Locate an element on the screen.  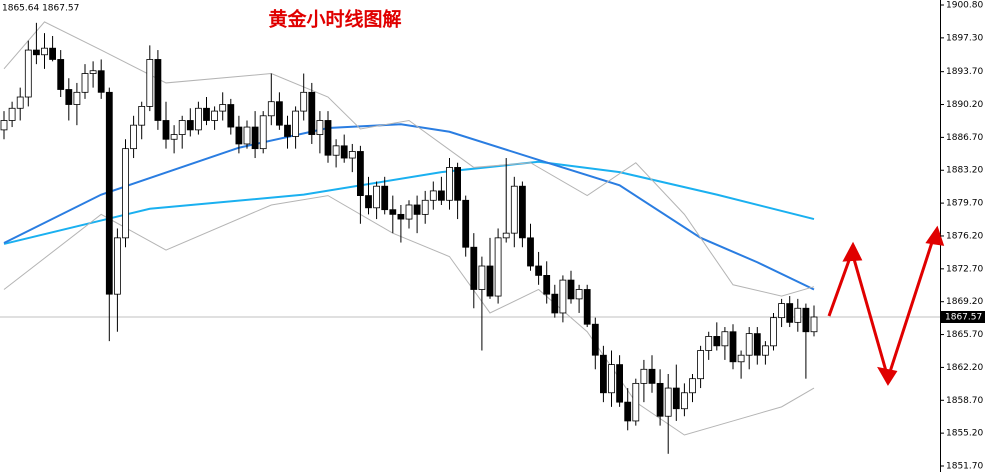
y-tick-label: 1890.20 is located at coordinates (964, 105).